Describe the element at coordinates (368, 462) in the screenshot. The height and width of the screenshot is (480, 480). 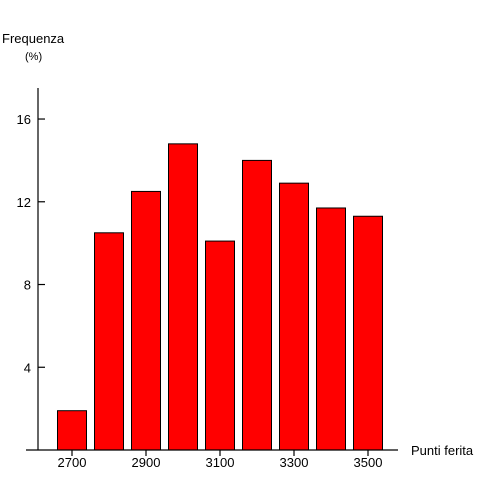
I see `x-tick-label: 3500` at that location.